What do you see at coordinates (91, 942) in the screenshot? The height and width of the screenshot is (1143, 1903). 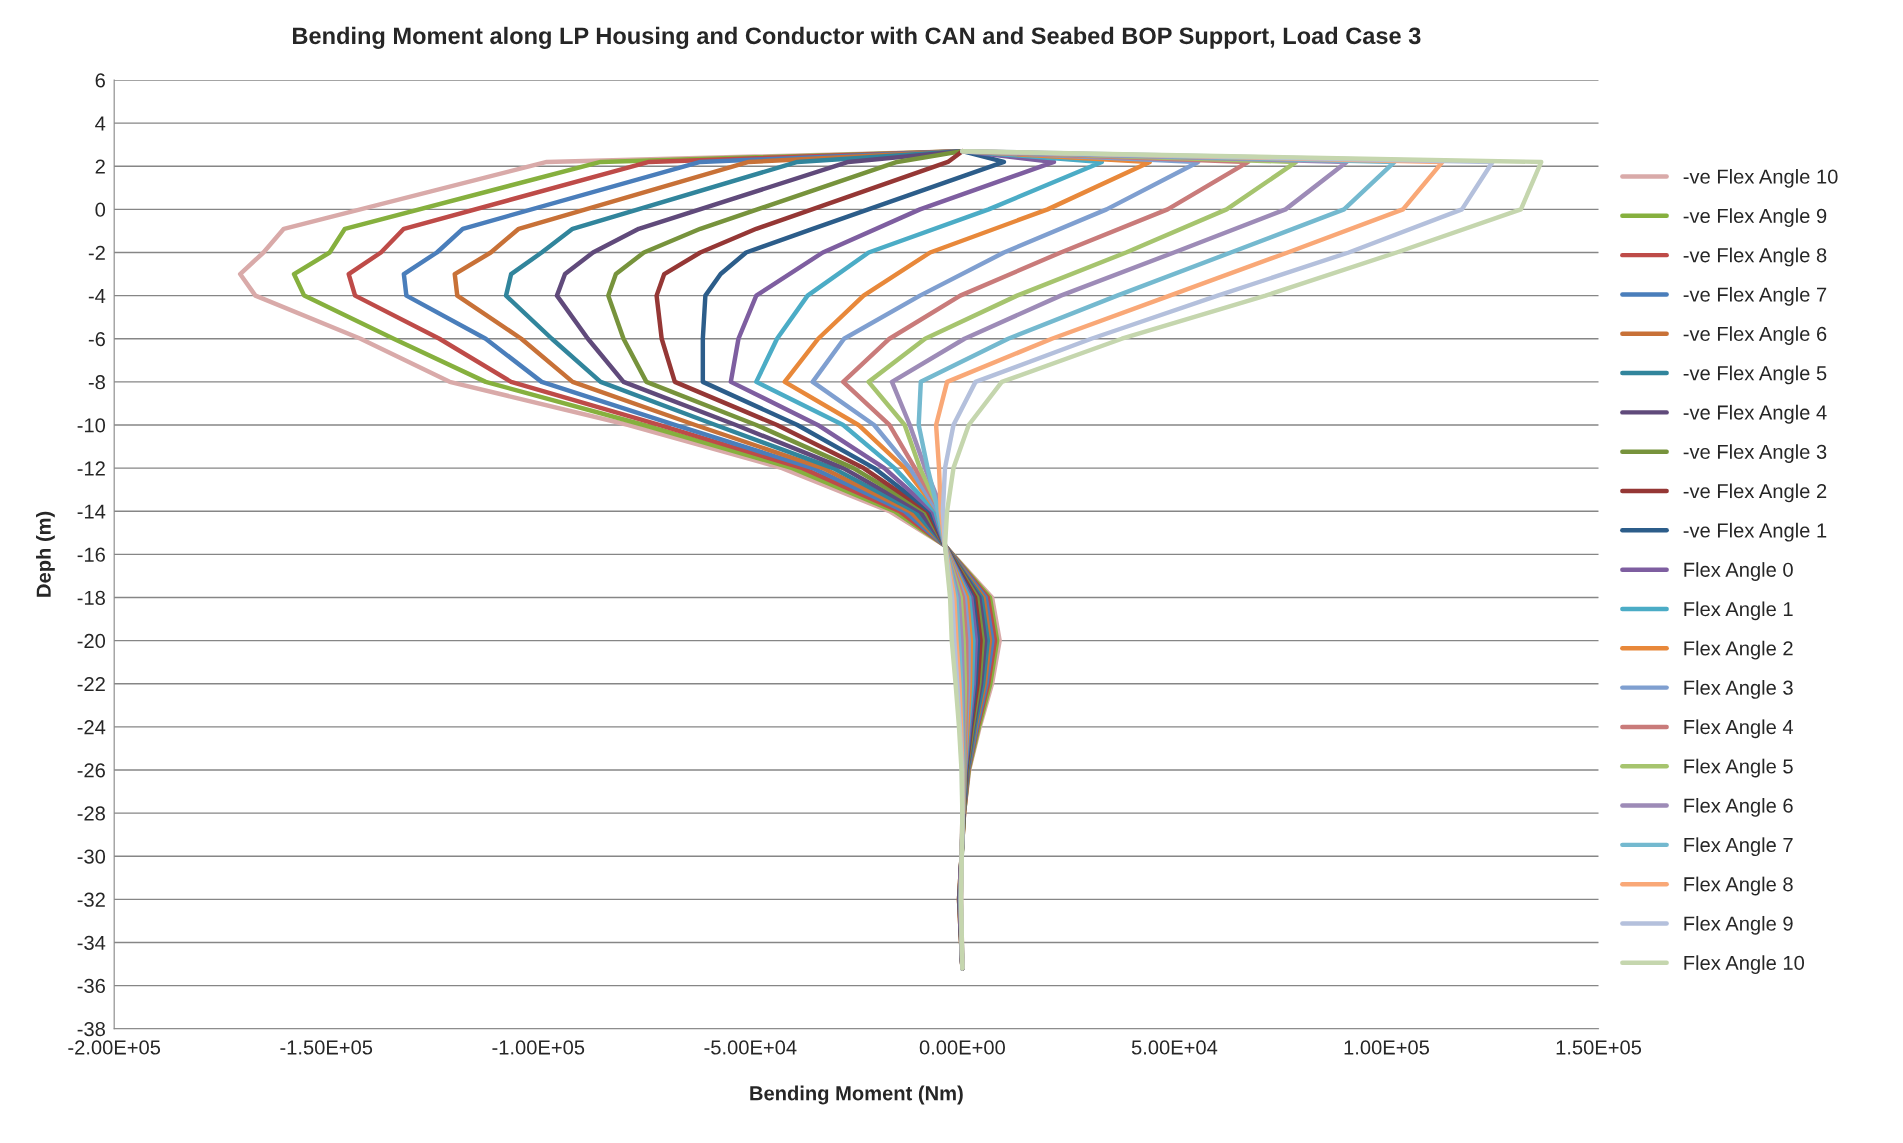 I see `y-tick-label: -34` at bounding box center [91, 942].